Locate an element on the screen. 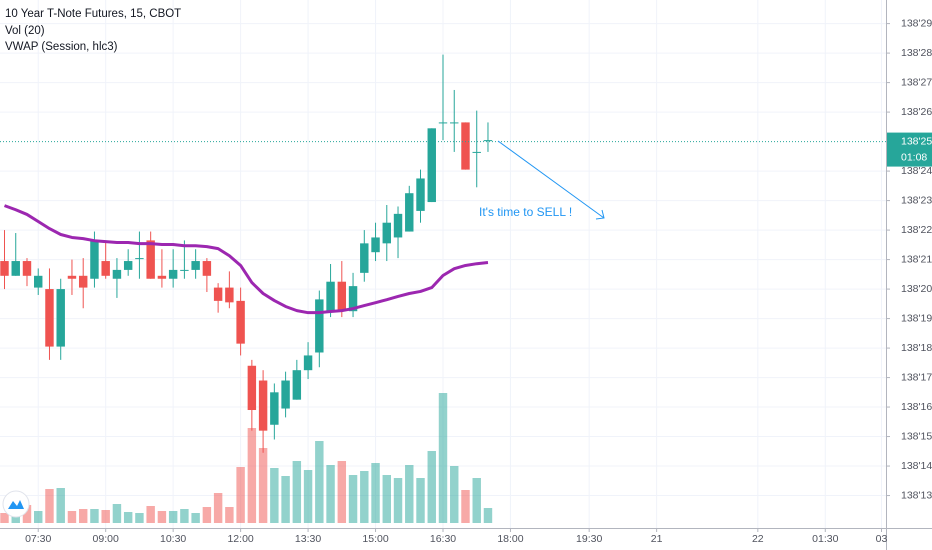  last-price-label: 138'250 is located at coordinates (916, 141).